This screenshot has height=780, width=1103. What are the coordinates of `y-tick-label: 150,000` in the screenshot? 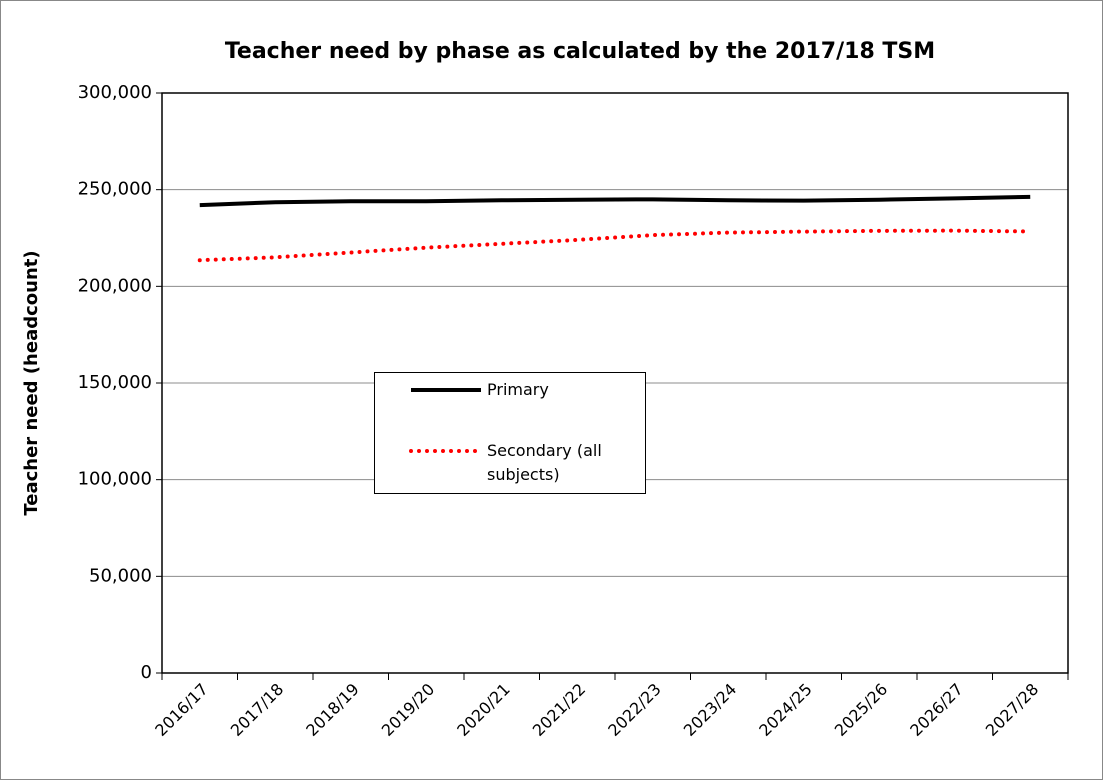 It's located at (115, 382).